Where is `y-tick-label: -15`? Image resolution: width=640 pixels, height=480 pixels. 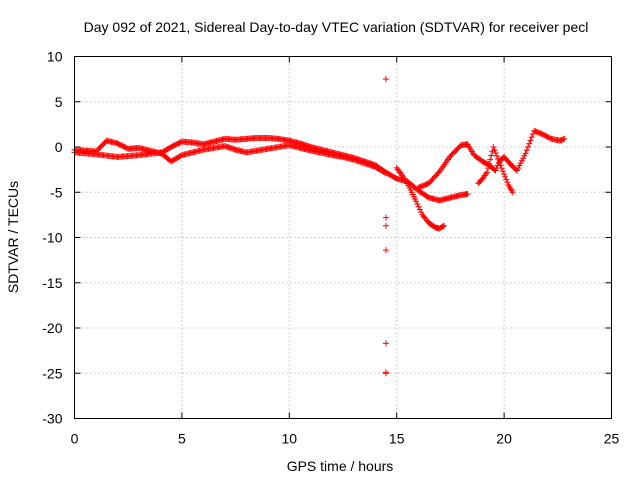 y-tick-label: -15 is located at coordinates (52, 283).